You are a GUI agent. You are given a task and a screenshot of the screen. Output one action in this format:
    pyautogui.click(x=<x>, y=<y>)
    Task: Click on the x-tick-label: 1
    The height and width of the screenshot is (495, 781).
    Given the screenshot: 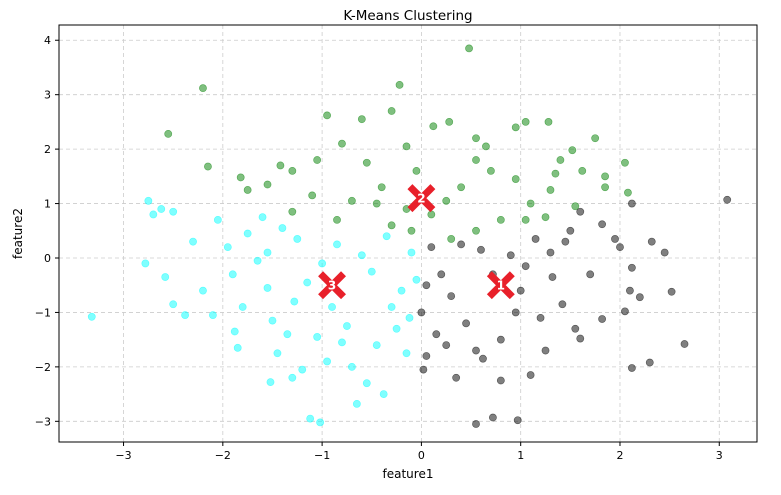 What is the action you would take?
    pyautogui.click(x=520, y=455)
    